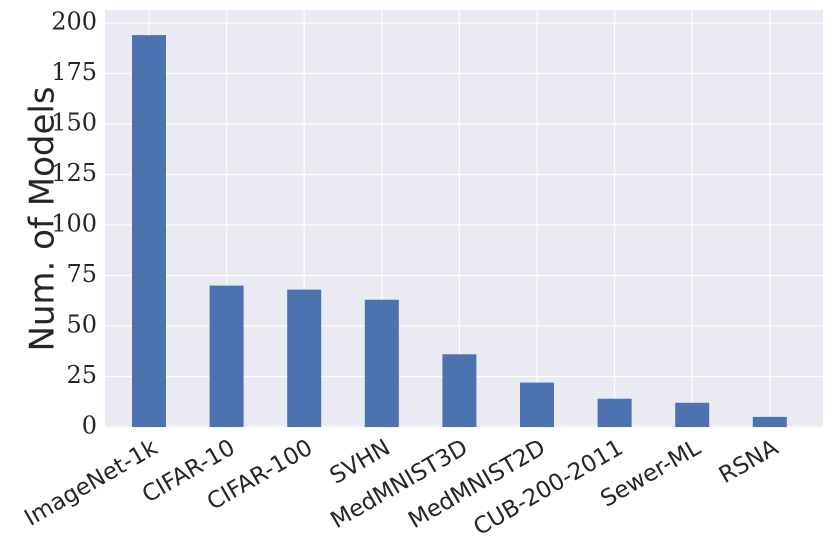  What do you see at coordinates (149, 231) in the screenshot?
I see `bar-imagenet-1k` at bounding box center [149, 231].